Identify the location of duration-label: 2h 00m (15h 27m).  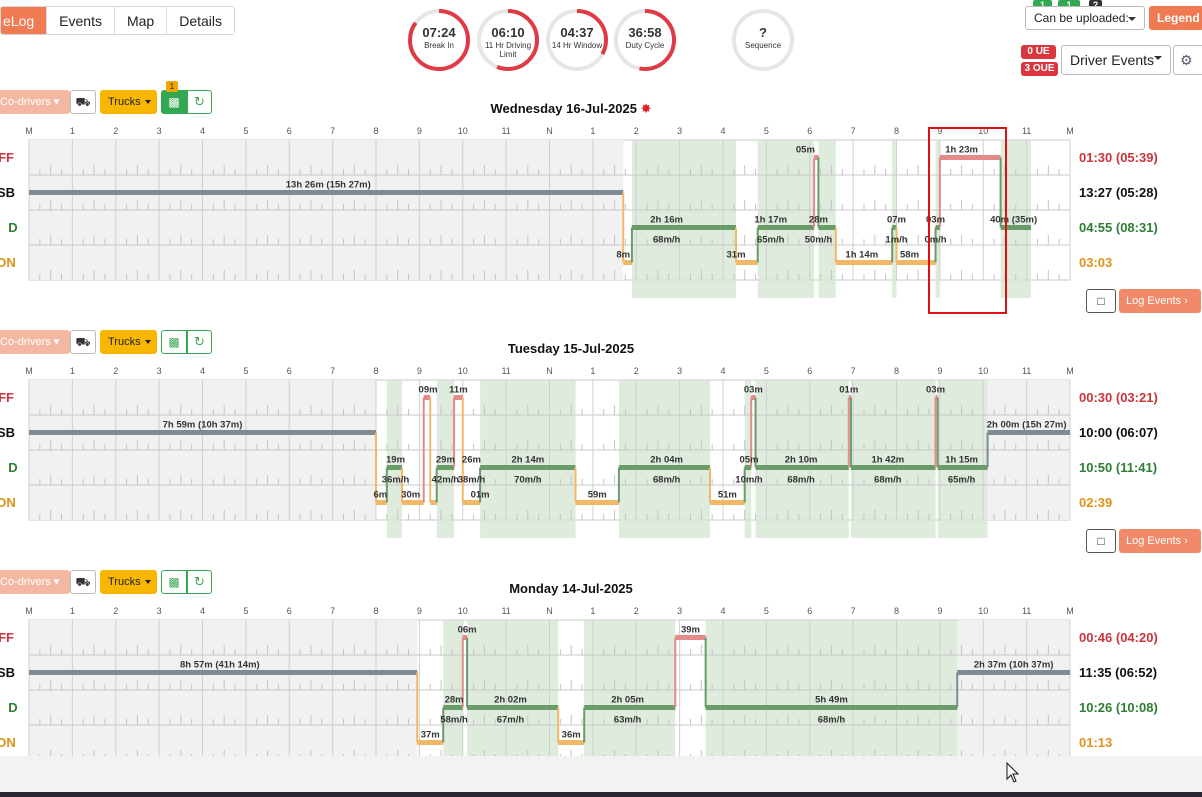
(1027, 425).